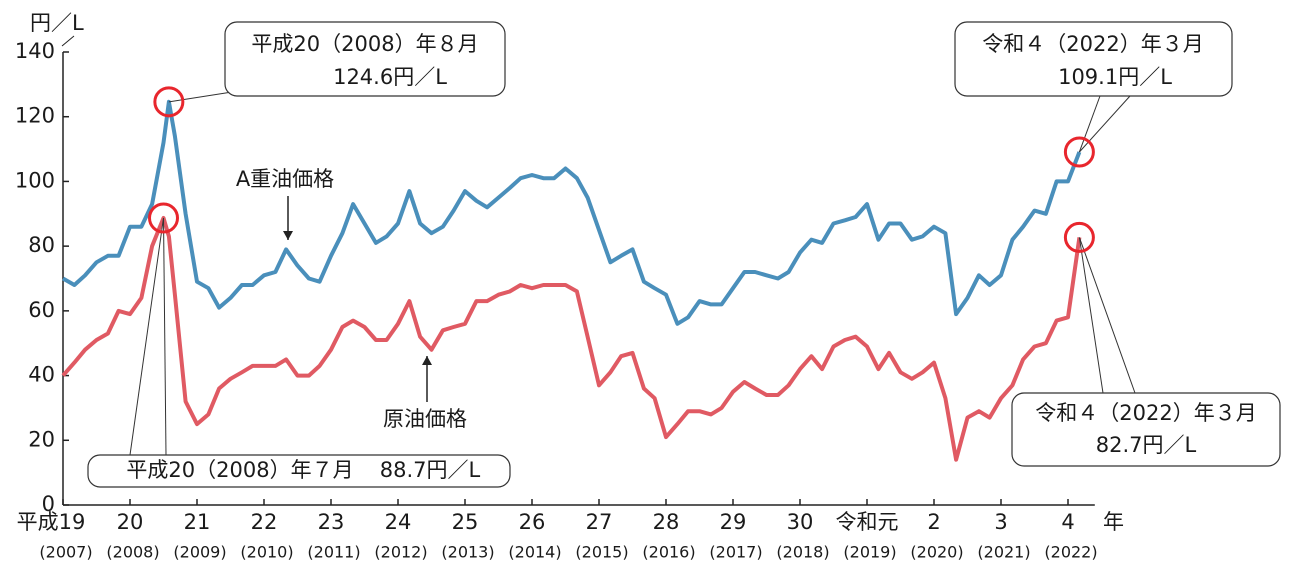 The height and width of the screenshot is (567, 1291). I want to click on y-tick-label: 80, so click(41, 245).